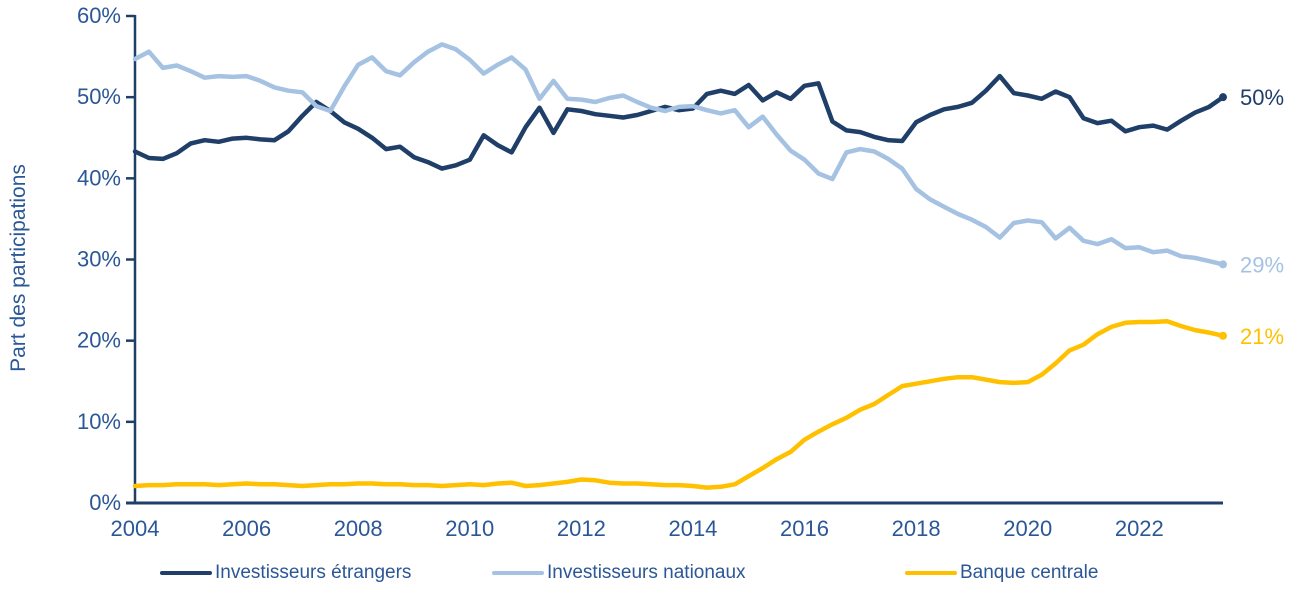  I want to click on y-tick-label: 20%, so click(99, 340).